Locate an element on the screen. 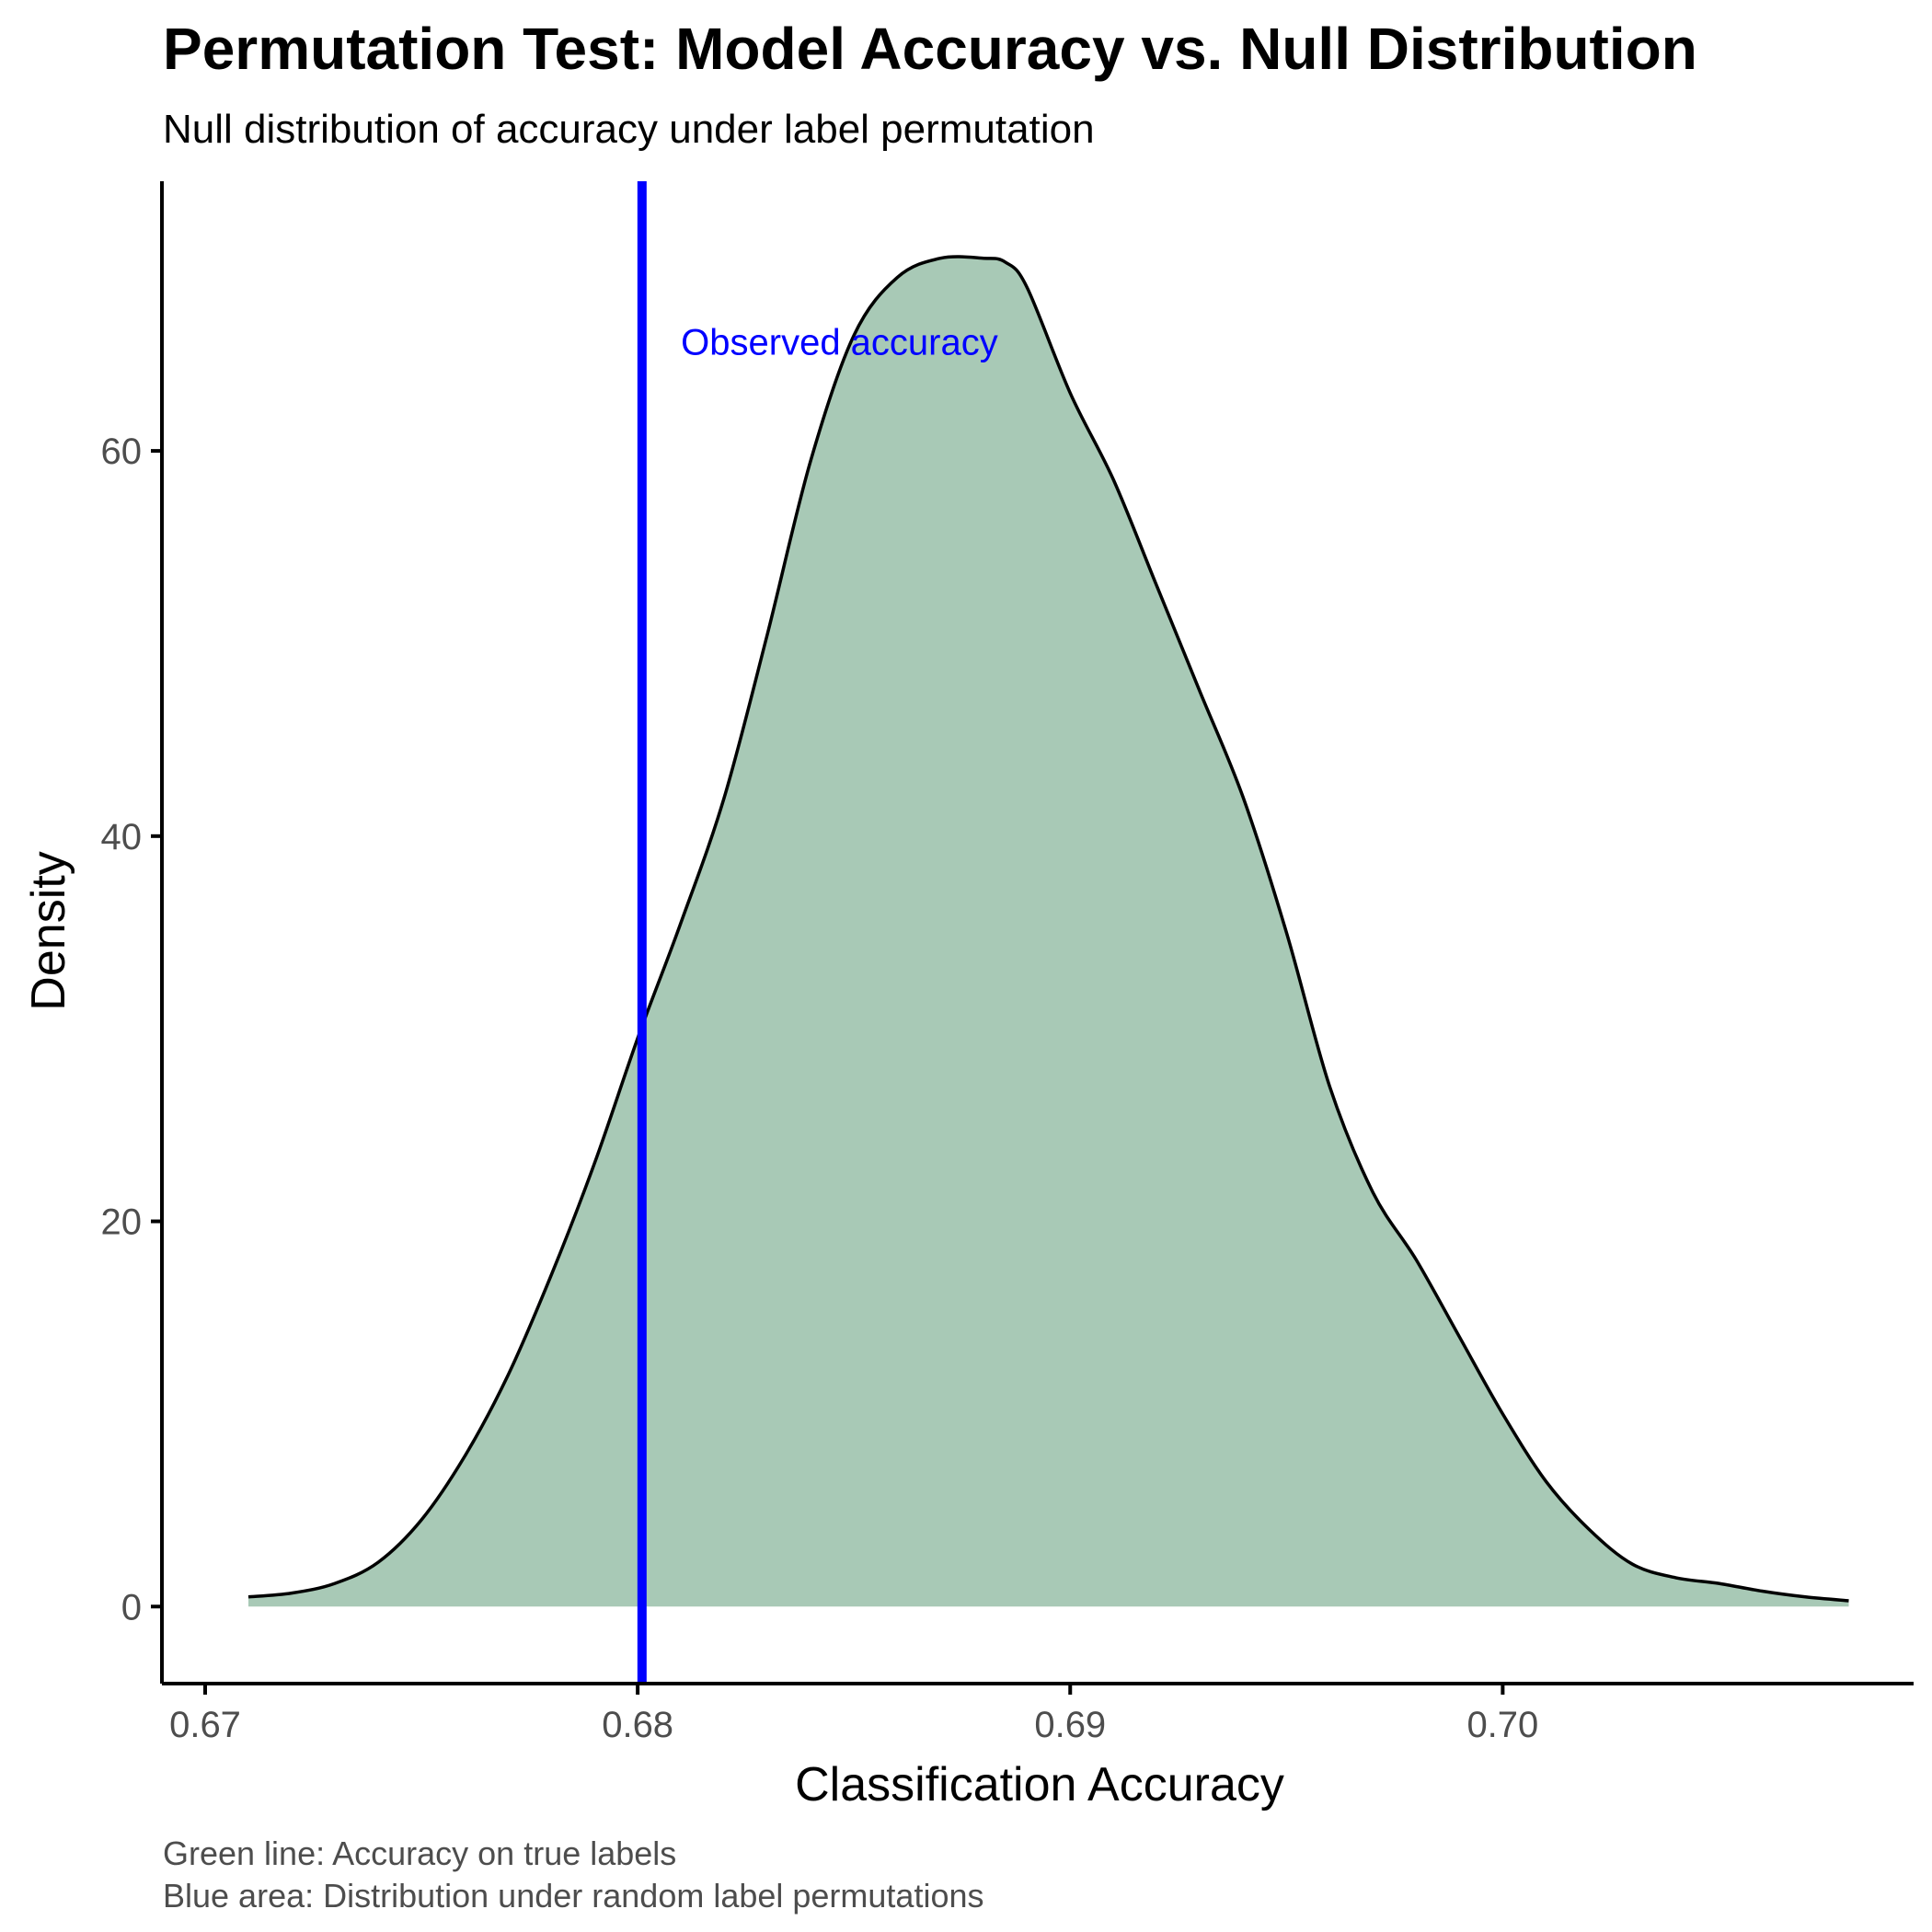 The image size is (1932, 1932). y-axis-title: Density is located at coordinates (48, 930).